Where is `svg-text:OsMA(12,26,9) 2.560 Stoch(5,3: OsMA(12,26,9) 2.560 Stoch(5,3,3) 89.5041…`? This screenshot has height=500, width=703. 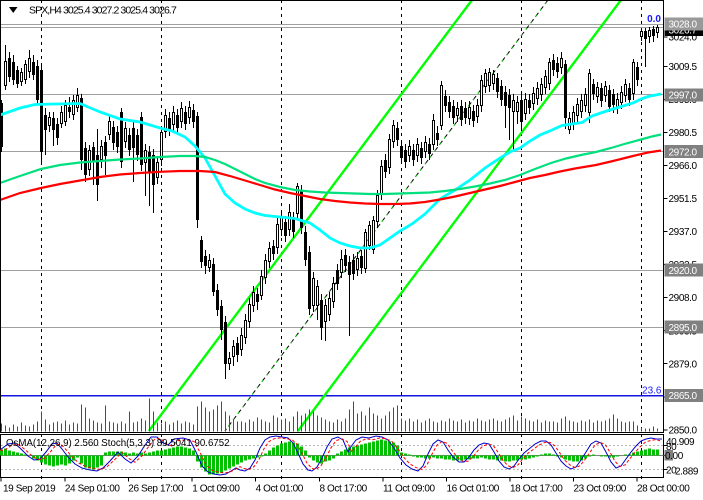 svg-text:OsMA(12,26,9) 2.560 Stoch(5,3: OsMA(12,26,9) 2.560 Stoch(5,3,3) 89.5041… is located at coordinates (118, 443).